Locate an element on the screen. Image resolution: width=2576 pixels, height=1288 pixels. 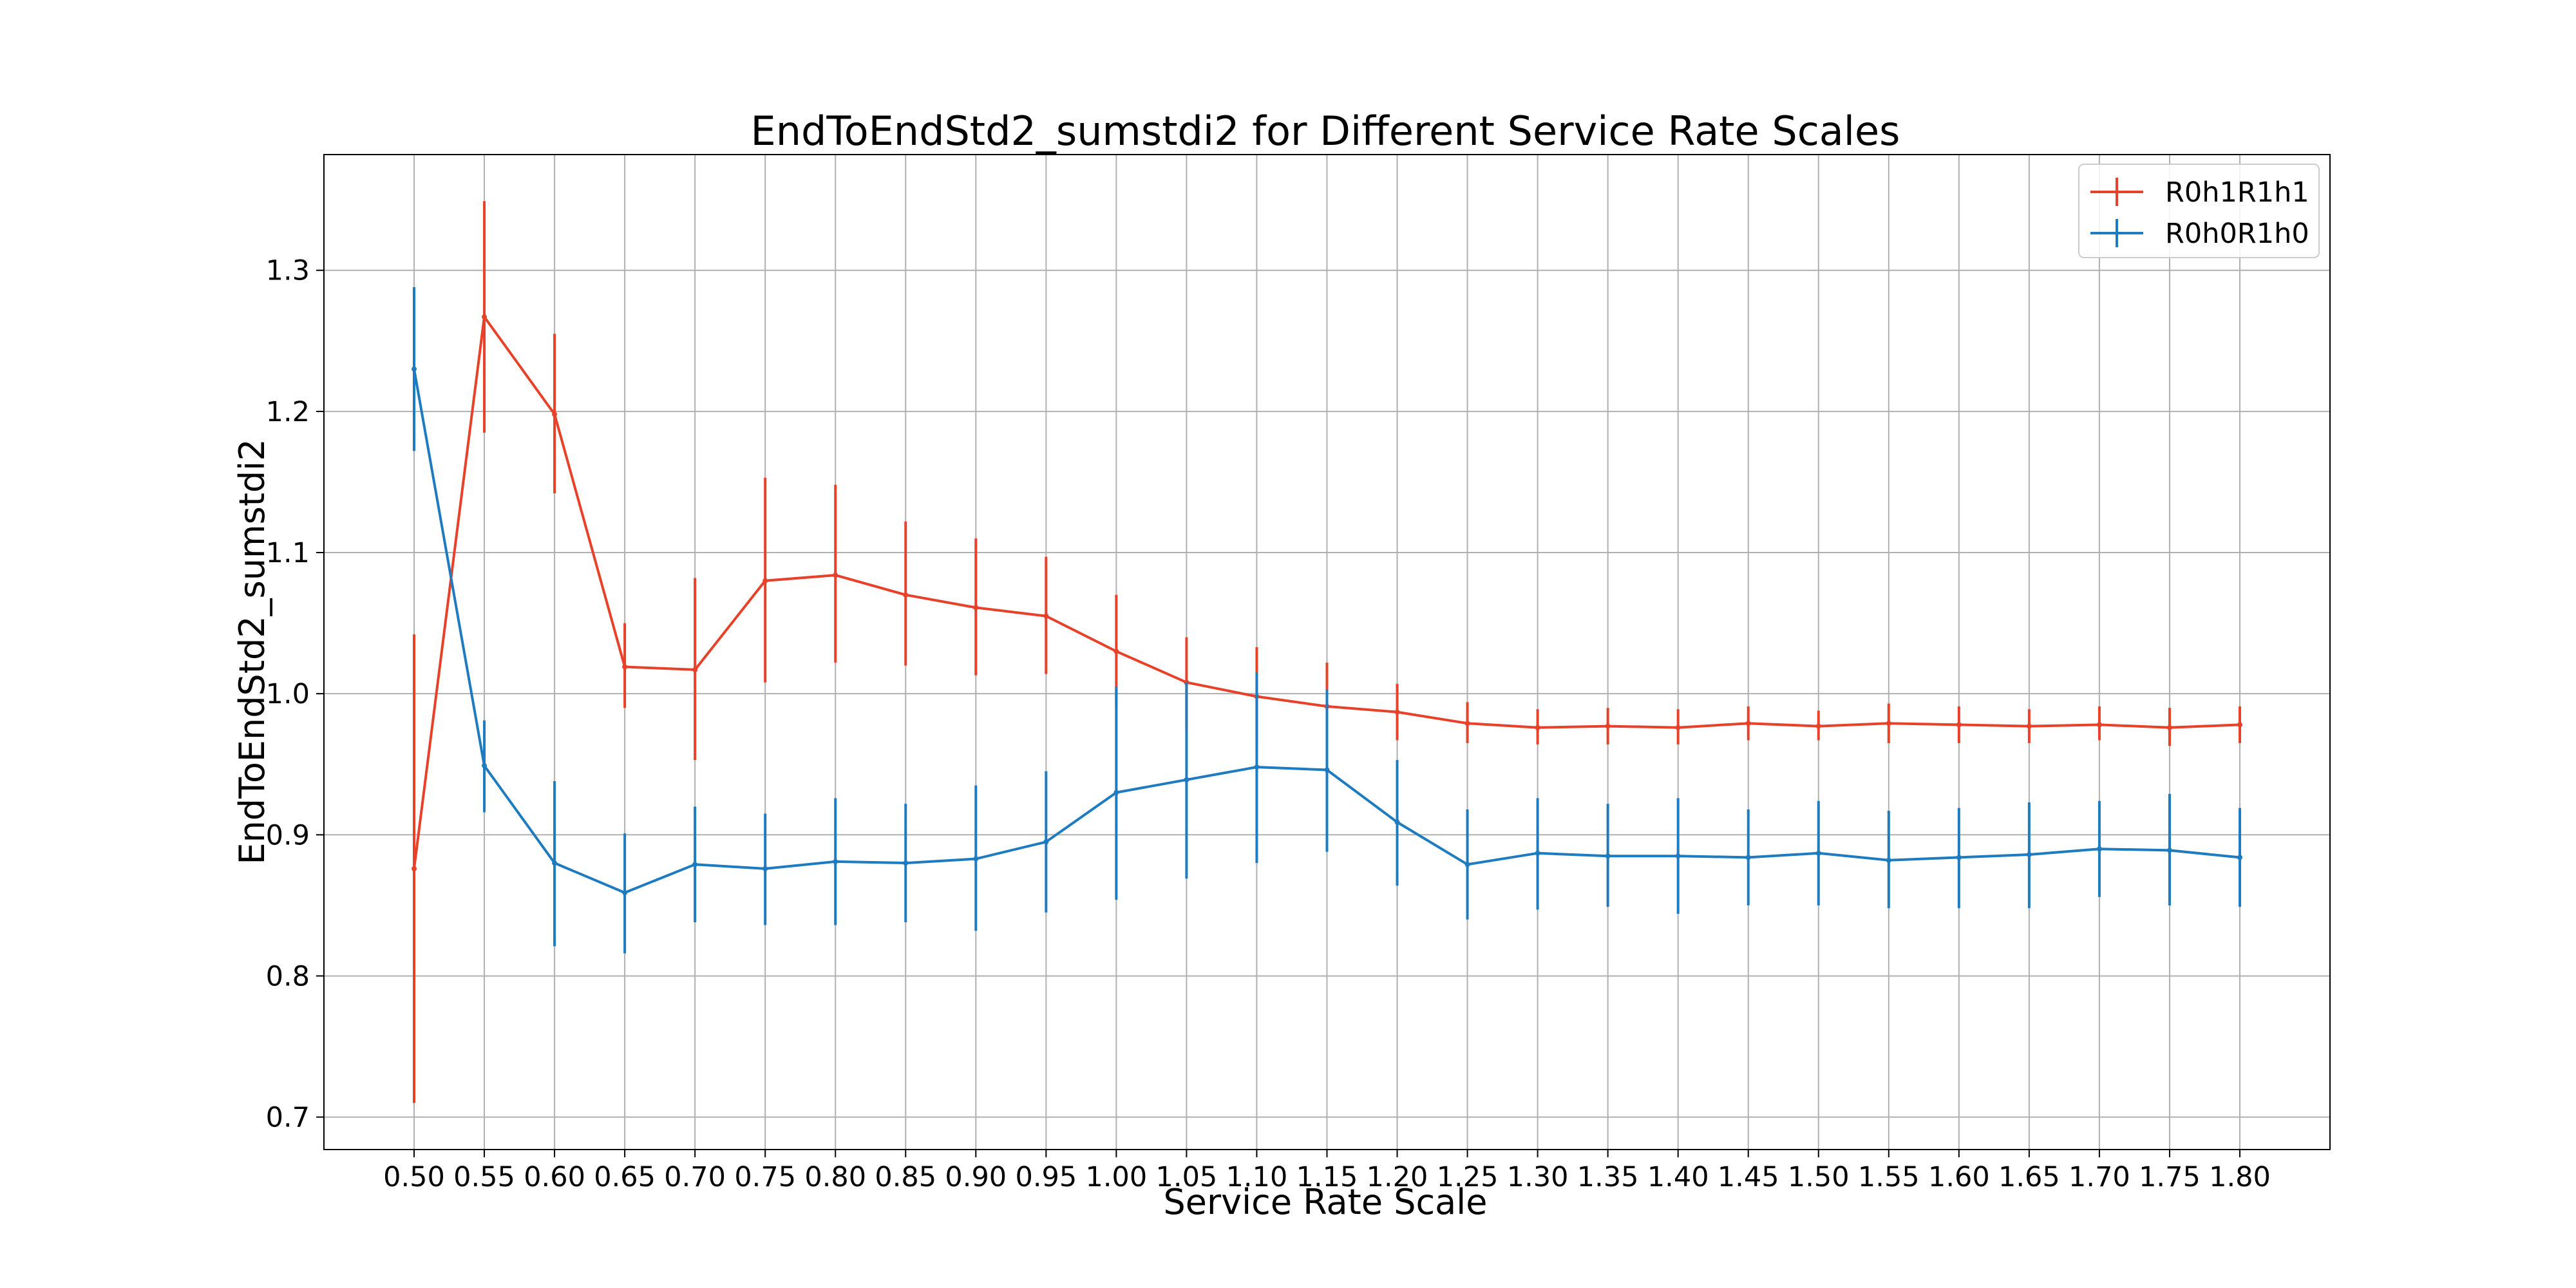
x-tick-label: 0.75 is located at coordinates (765, 1177).